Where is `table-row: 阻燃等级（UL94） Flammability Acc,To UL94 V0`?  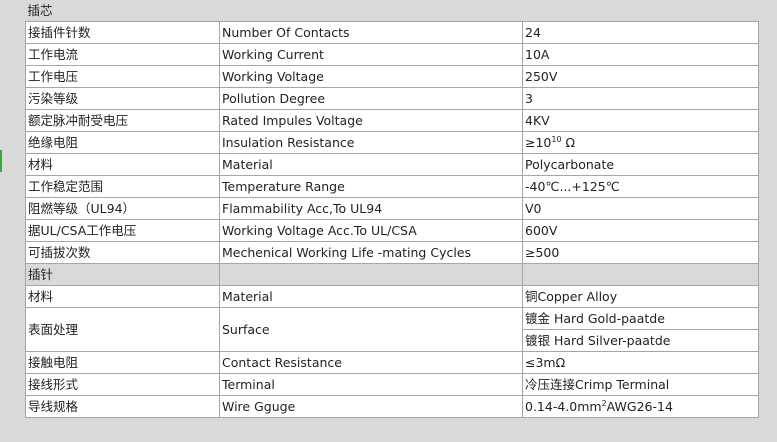
table-row: 阻燃等级（UL94） Flammability Acc,To UL94 V0 is located at coordinates (392, 208).